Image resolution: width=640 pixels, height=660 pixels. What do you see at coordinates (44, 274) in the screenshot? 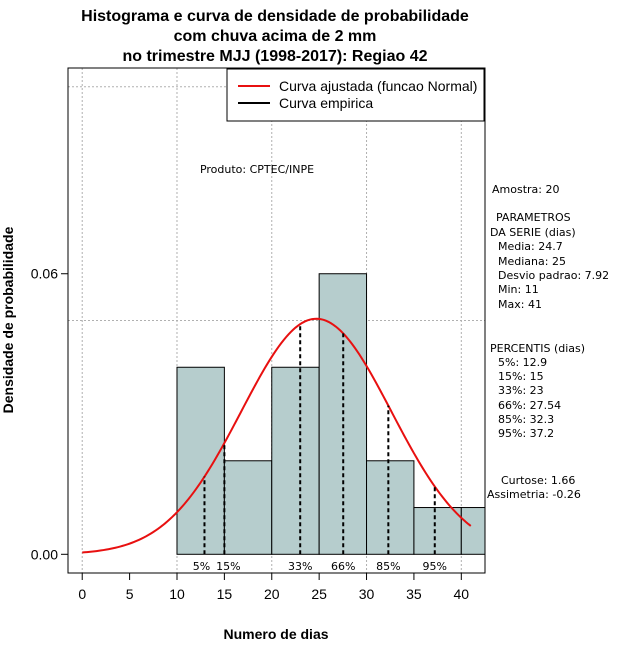
I see `y-tick-label-1: 0.06` at bounding box center [44, 274].